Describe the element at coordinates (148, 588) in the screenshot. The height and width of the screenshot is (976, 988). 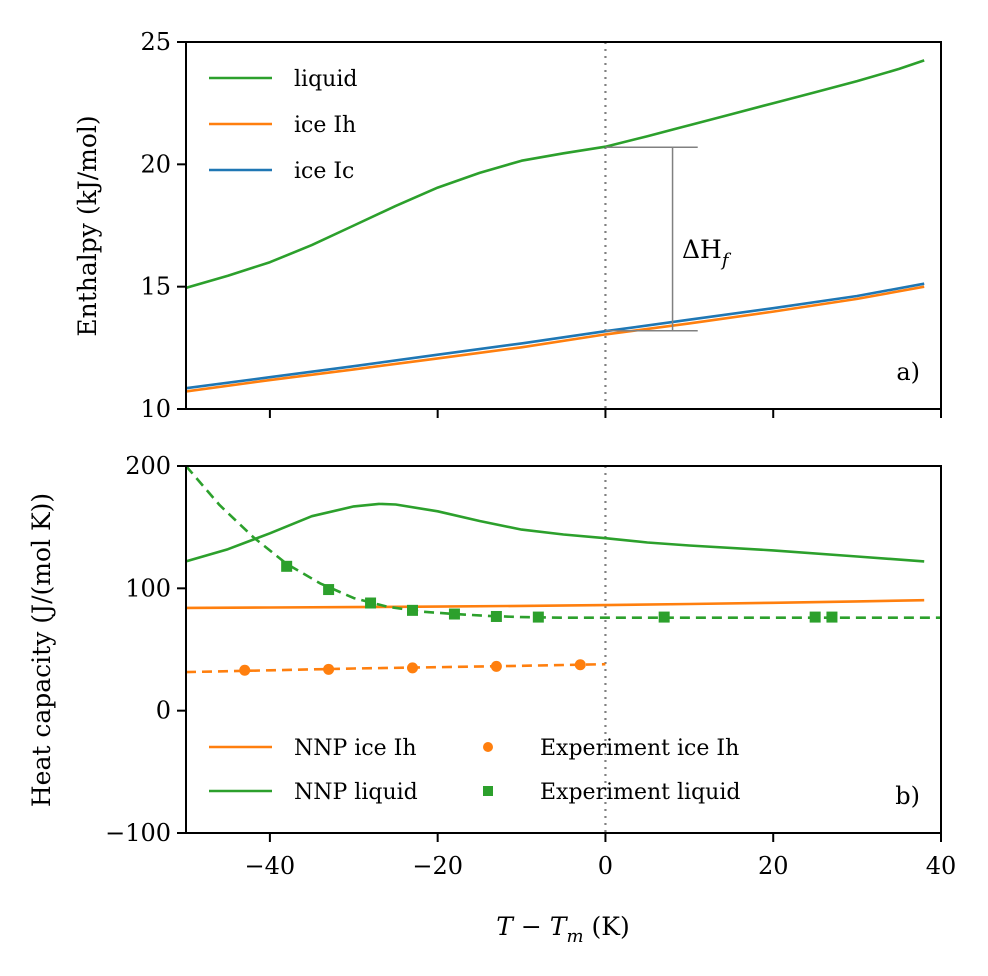
I see `heat-capacity-y-tick-label: 100` at that location.